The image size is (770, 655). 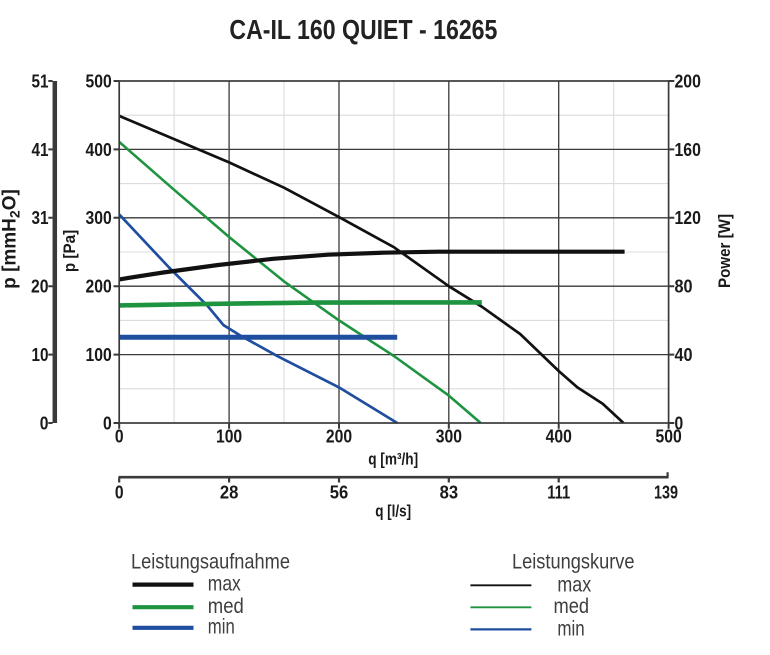 I want to click on svg-text: 40, so click(x=684, y=355).